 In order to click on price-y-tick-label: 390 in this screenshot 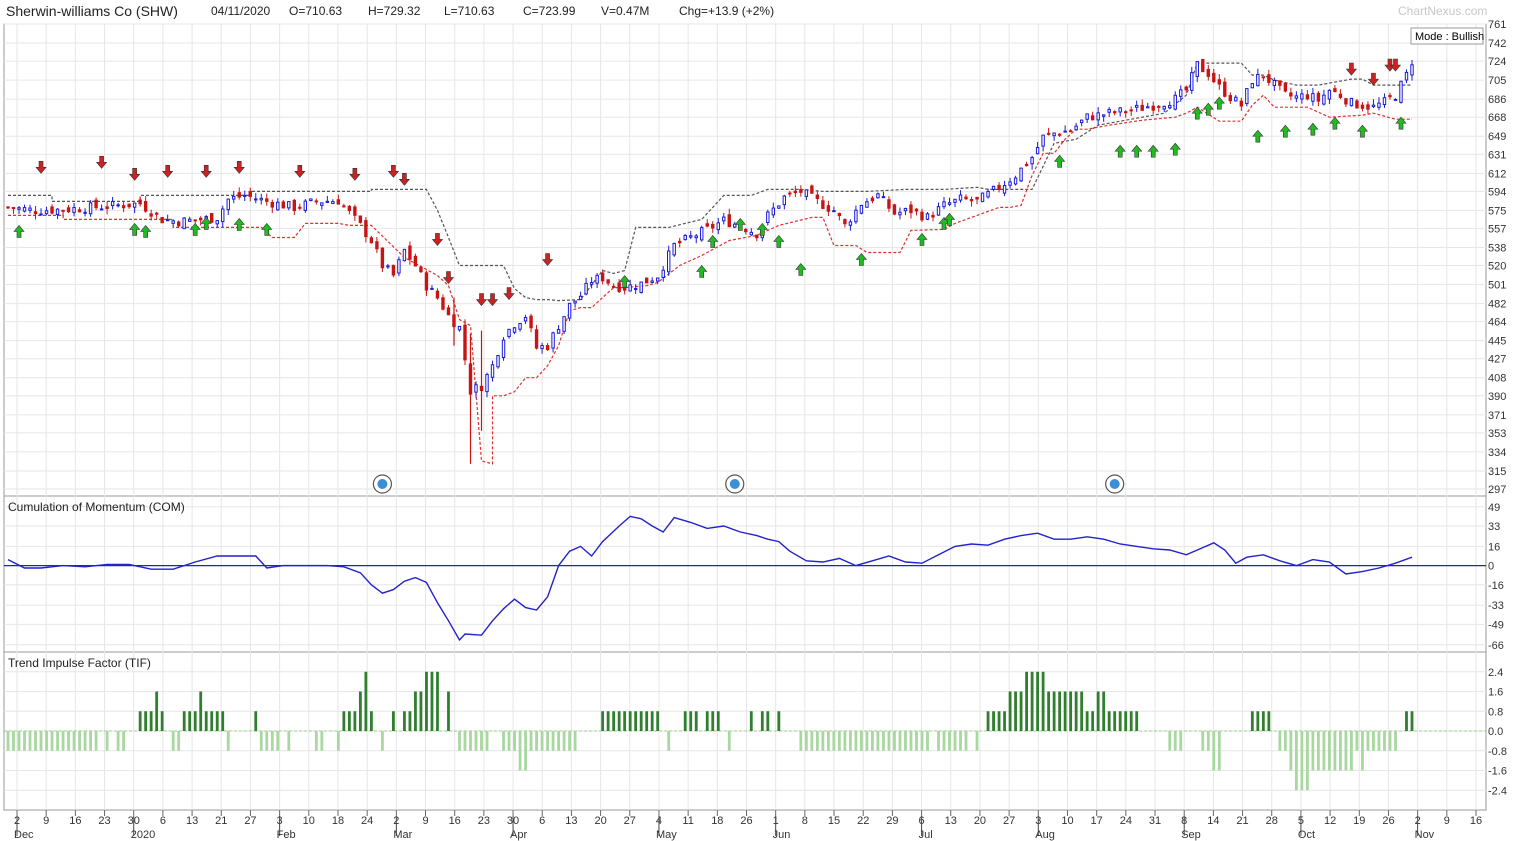, I will do `click(1497, 397)`.